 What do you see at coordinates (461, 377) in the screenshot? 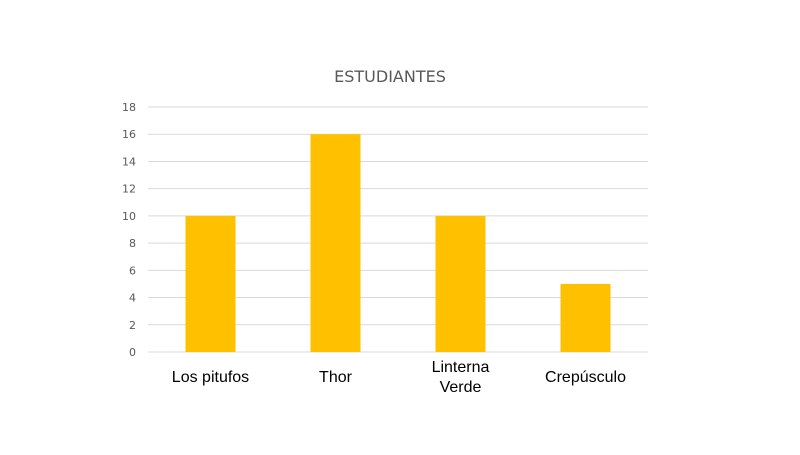
I see `x-tick-label: Linterna Verde` at bounding box center [461, 377].